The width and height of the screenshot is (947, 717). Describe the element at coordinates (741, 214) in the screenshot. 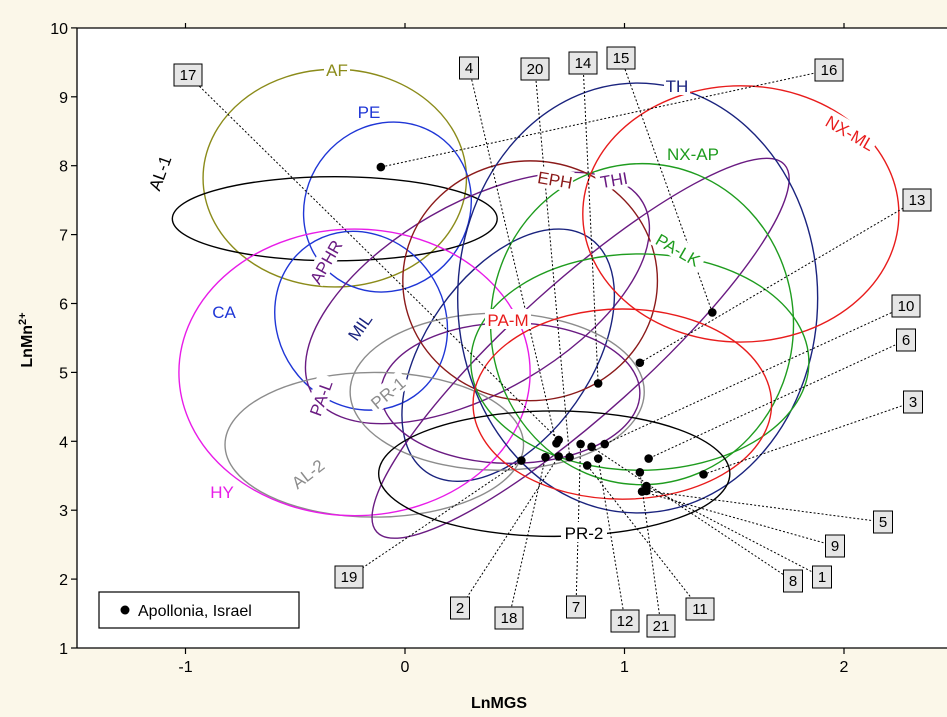

I see `ellipse-nx-ml` at that location.